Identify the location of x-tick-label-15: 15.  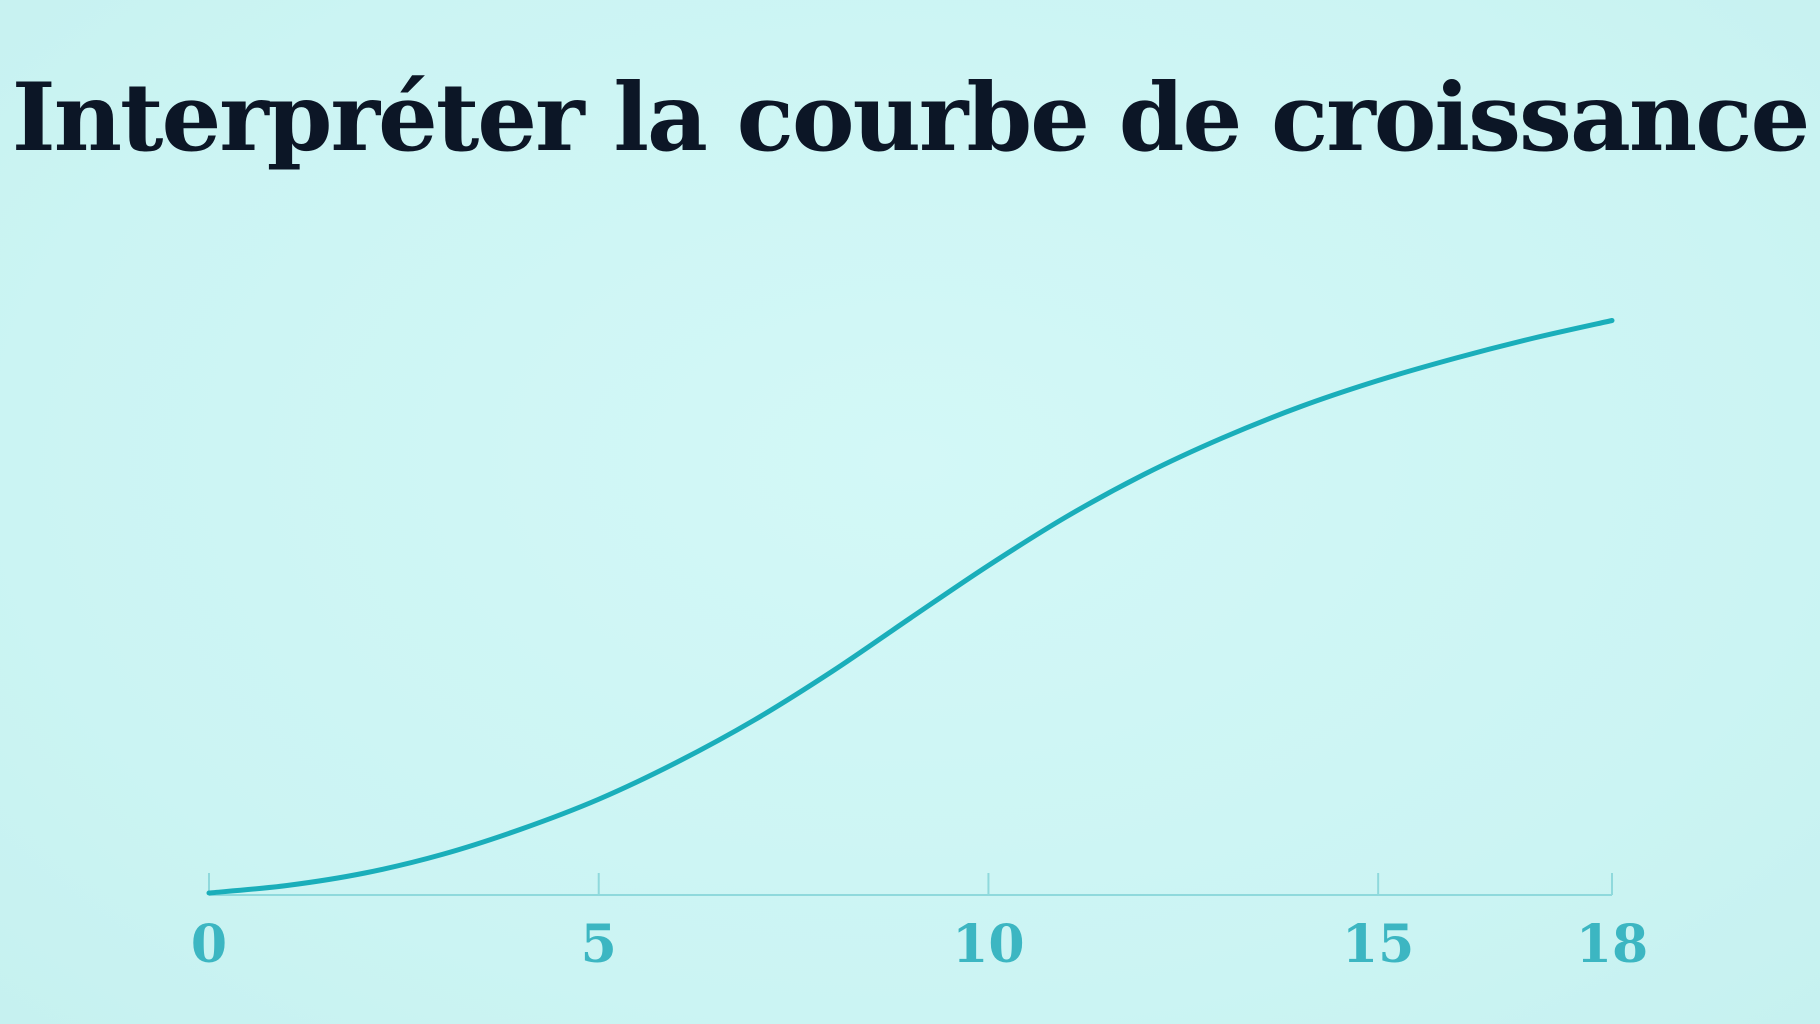
(1378, 944).